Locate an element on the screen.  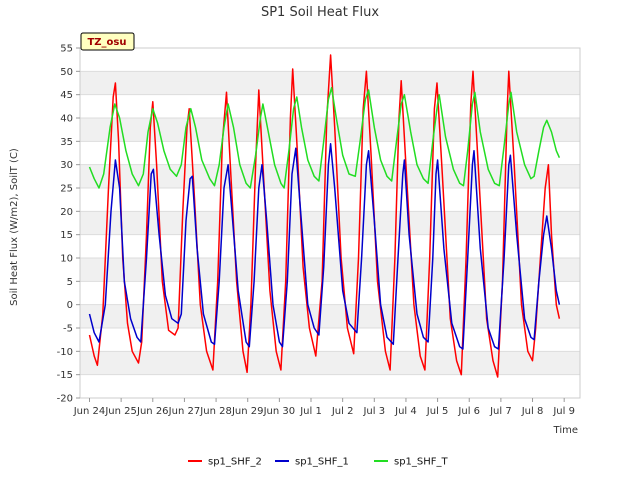
x-tick-label: Jun 30 is located at coordinates (279, 411).